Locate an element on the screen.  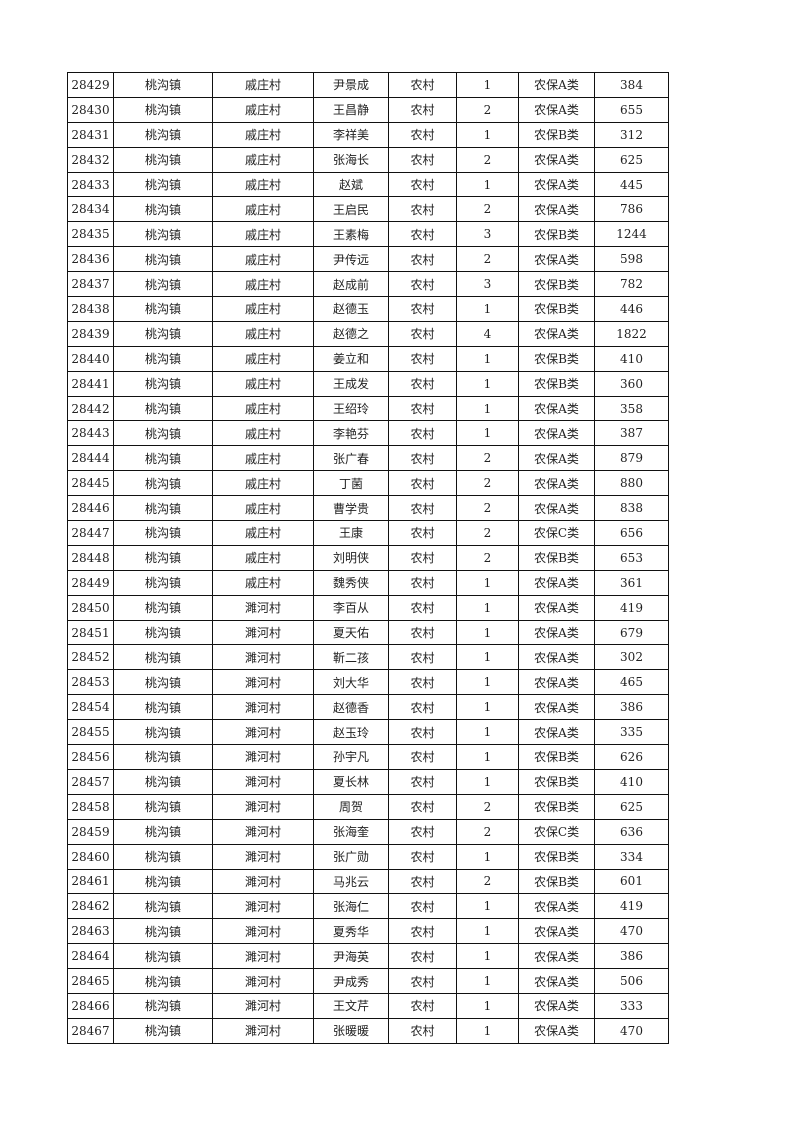
cell-record-id: 28441 is located at coordinates (90, 383).